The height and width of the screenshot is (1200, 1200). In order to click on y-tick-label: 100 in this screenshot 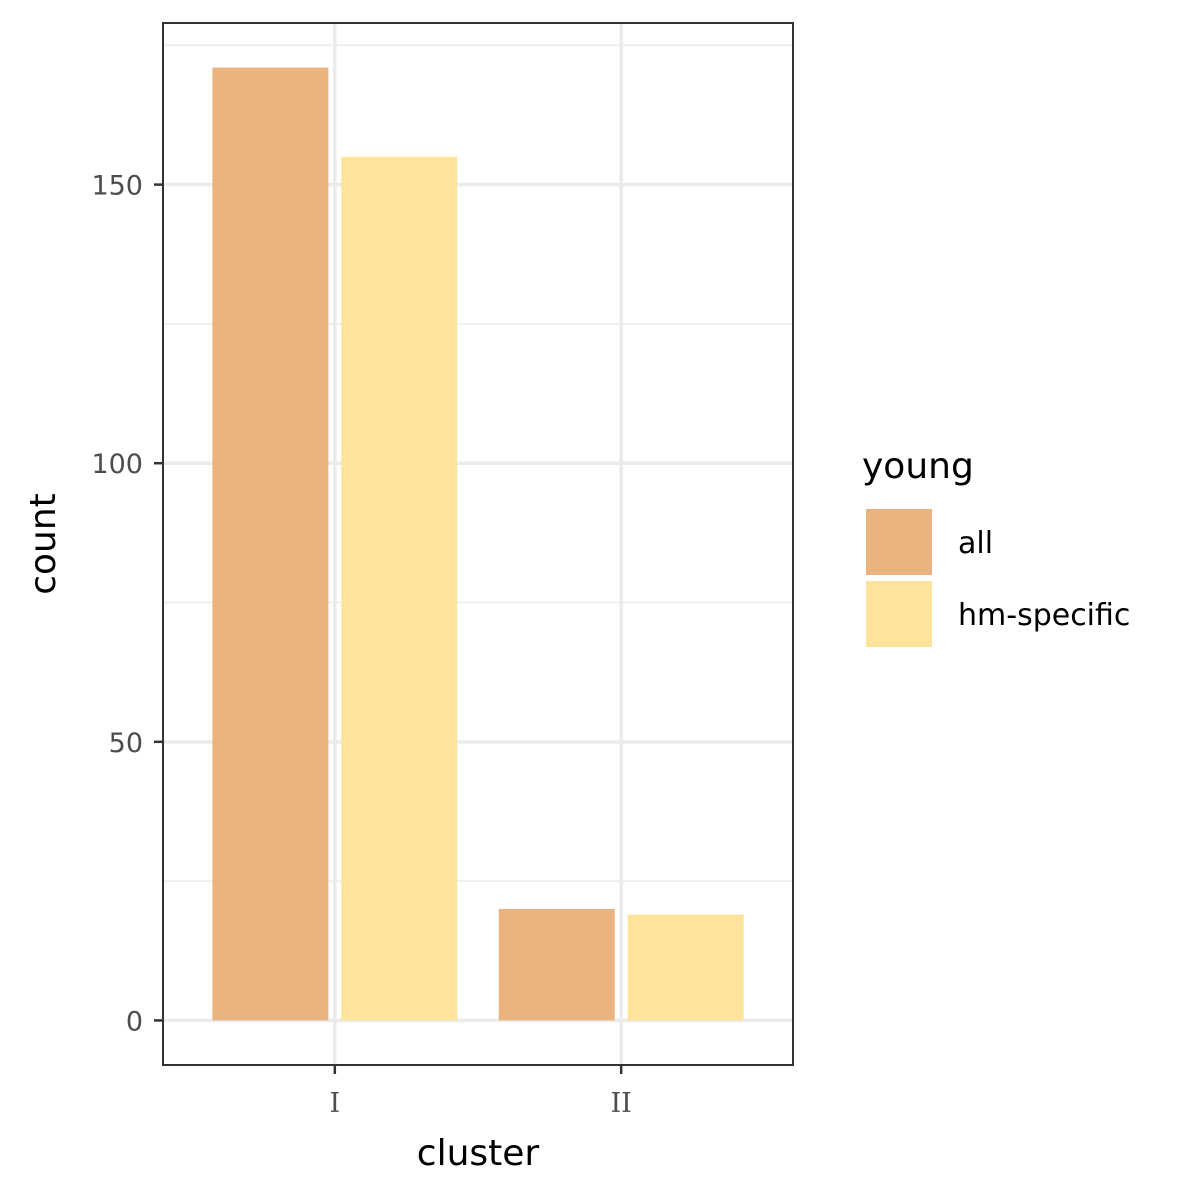, I will do `click(117, 464)`.